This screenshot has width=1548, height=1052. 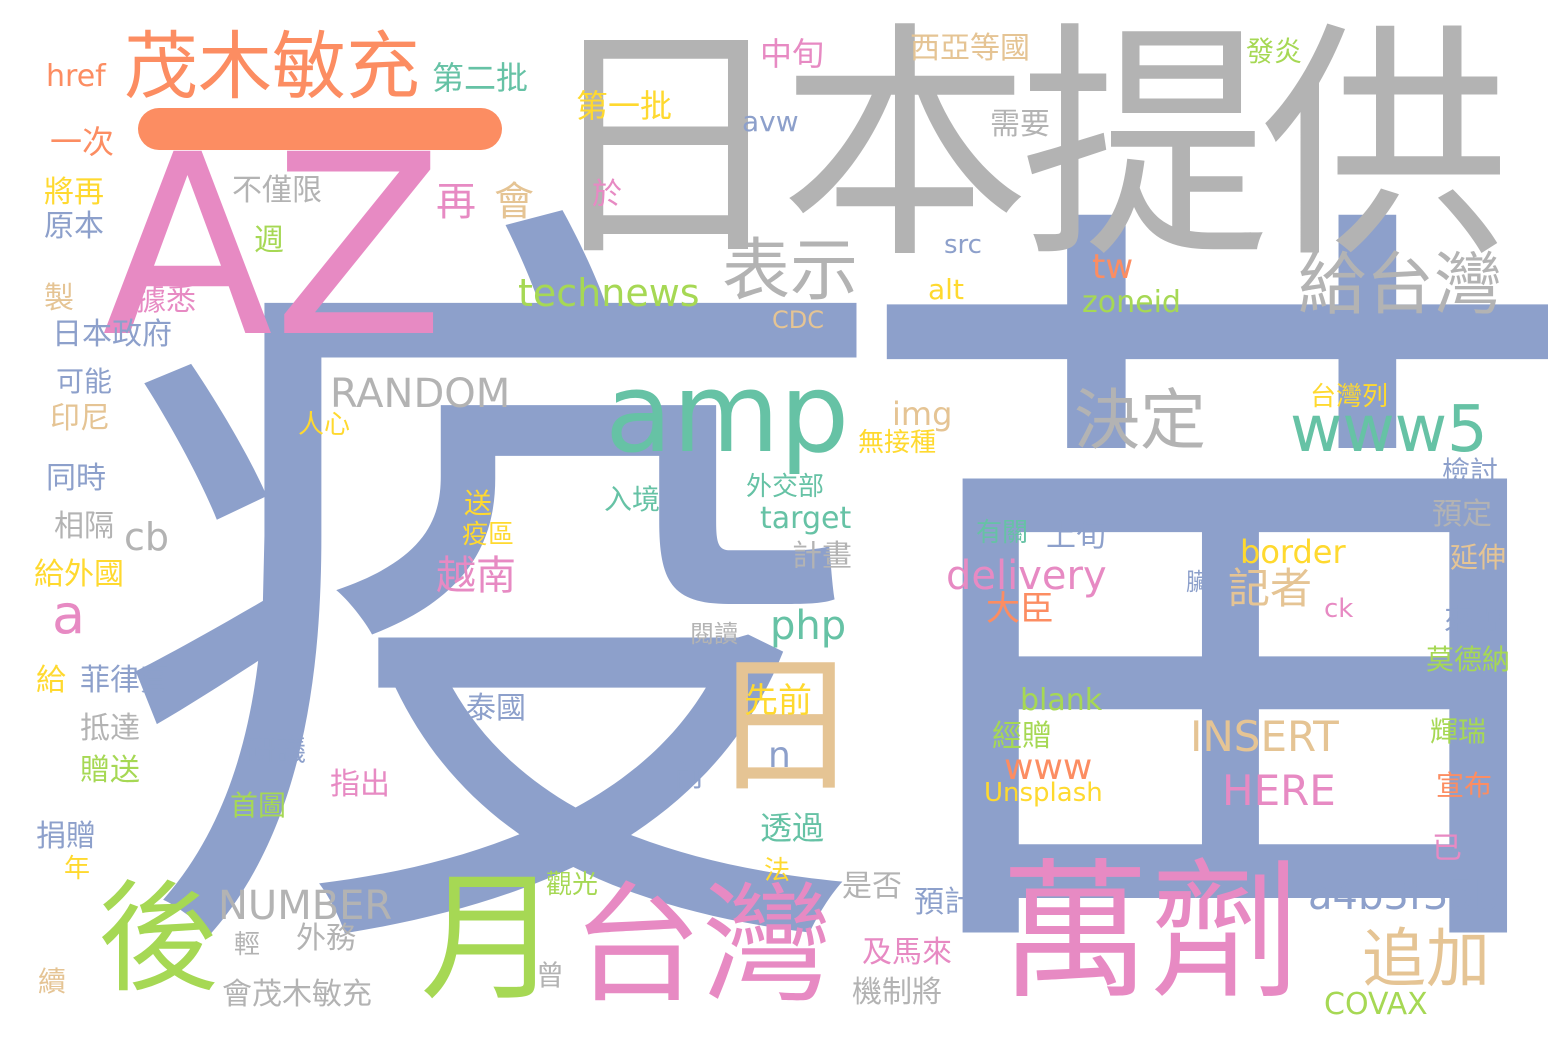 I want to click on word-waijiaobu: 外交部, so click(x=785, y=487).